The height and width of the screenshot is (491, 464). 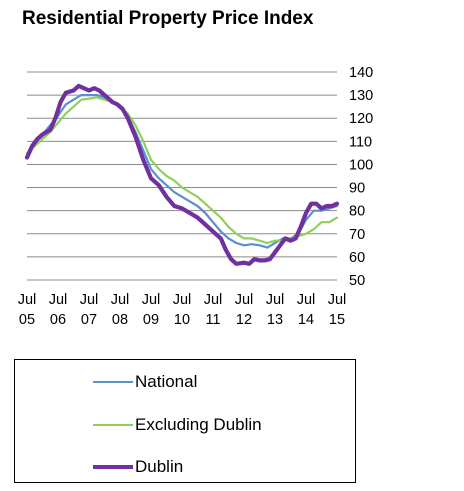 I want to click on x-tick-label-10-year: 10, so click(x=182, y=320).